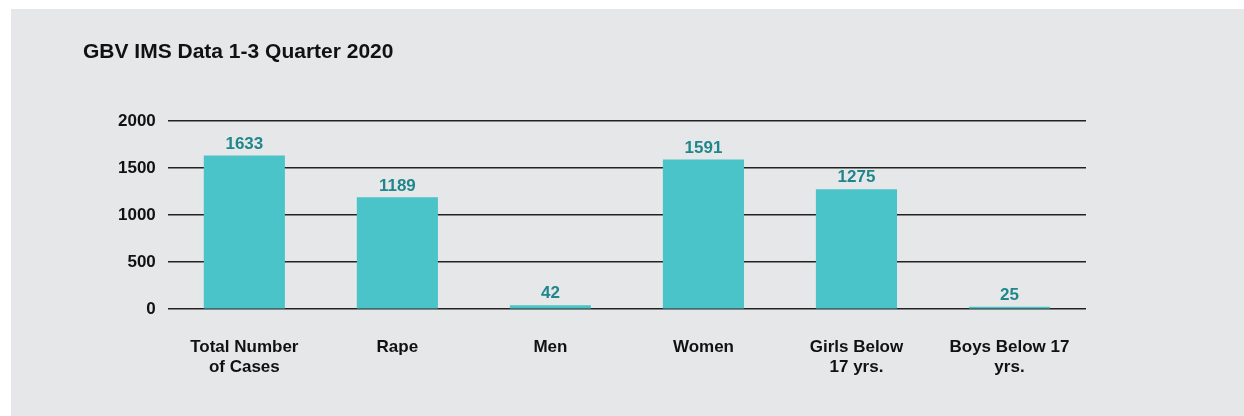  I want to click on y-tick-label: 500, so click(141, 261).